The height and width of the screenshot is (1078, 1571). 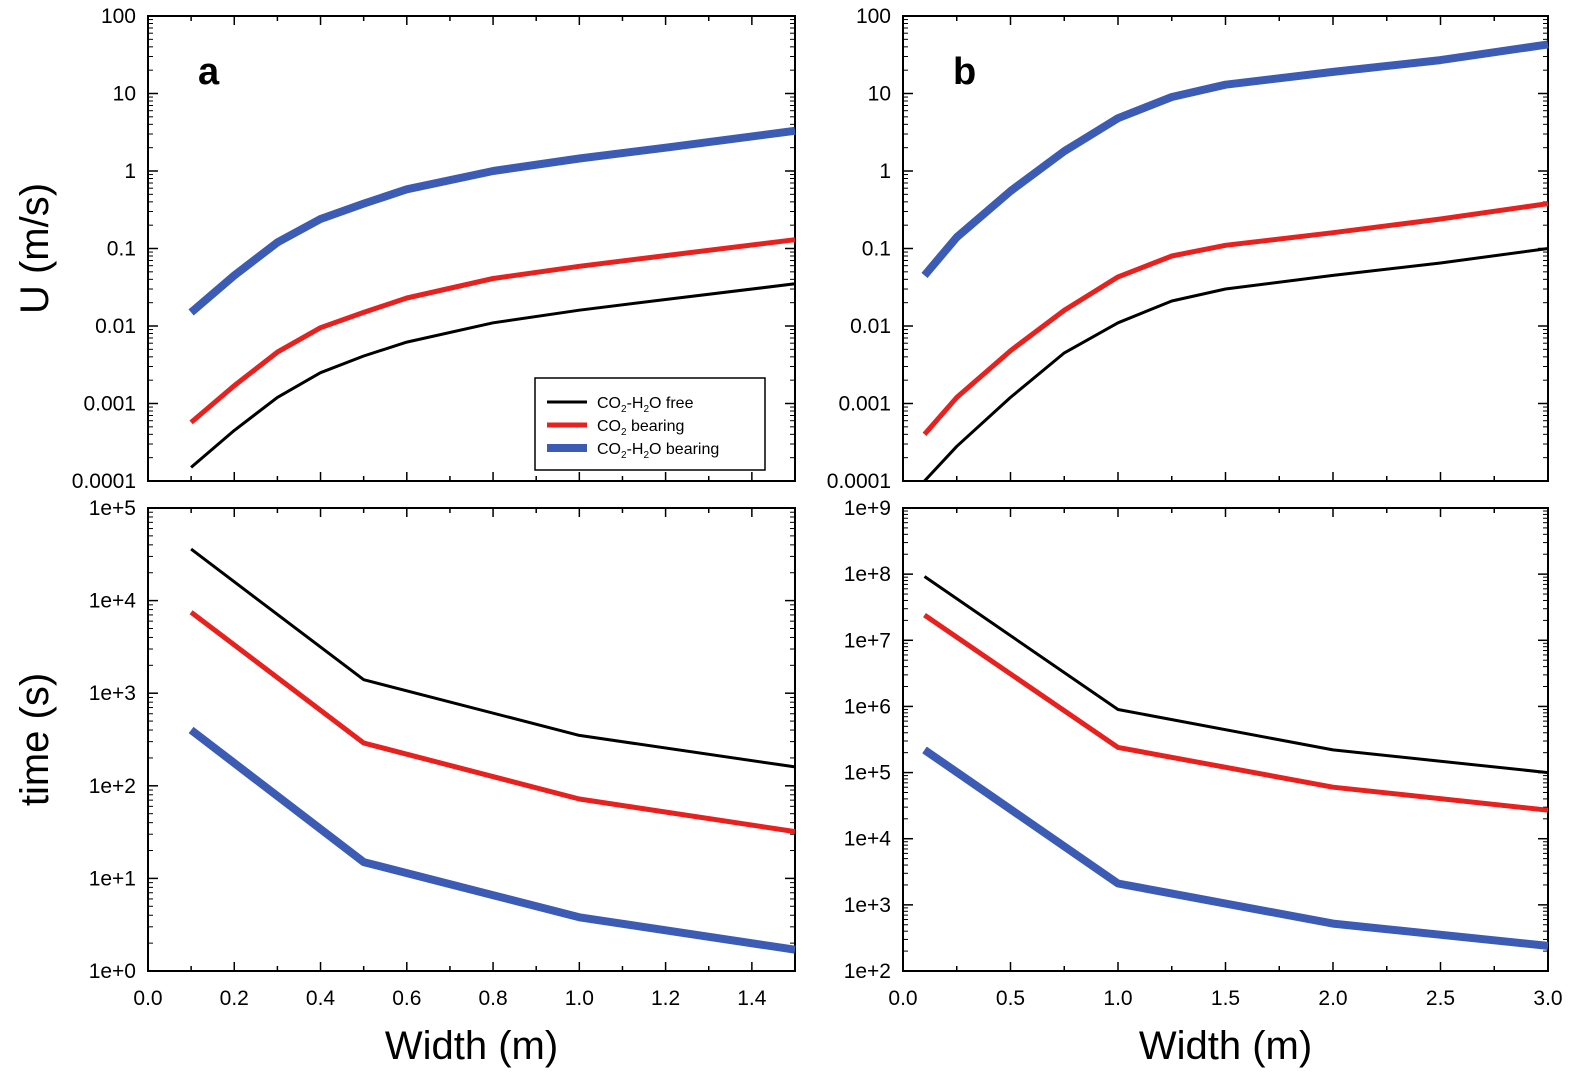 I want to click on x-tick-label: 1.4, so click(x=752, y=998).